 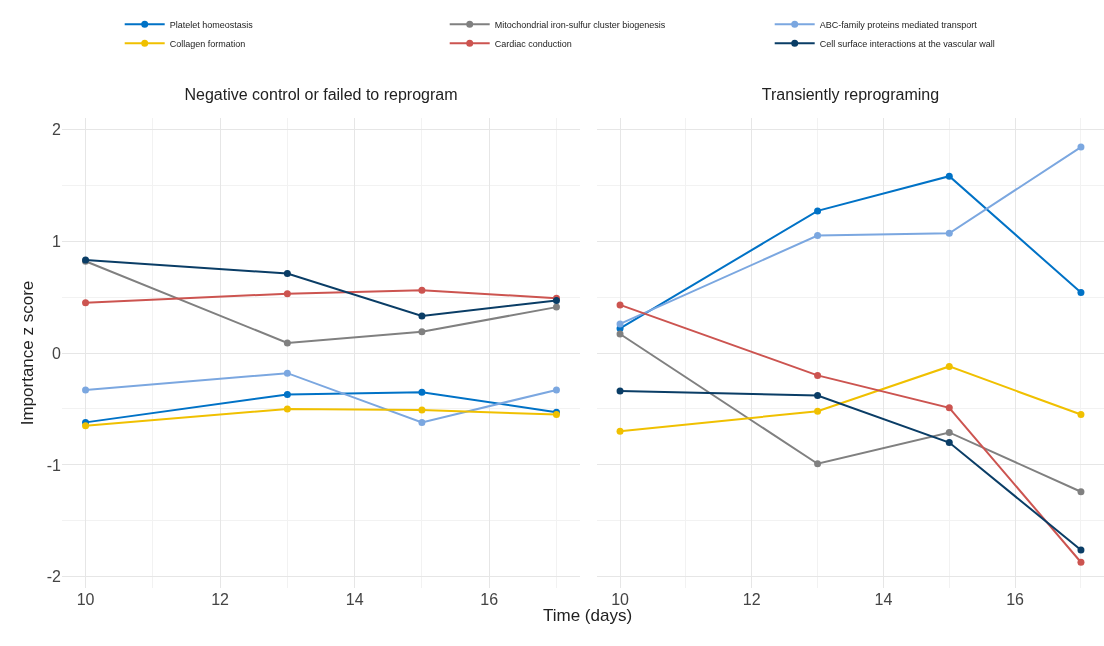 I want to click on x-axis-title: Time (days), so click(x=588, y=615).